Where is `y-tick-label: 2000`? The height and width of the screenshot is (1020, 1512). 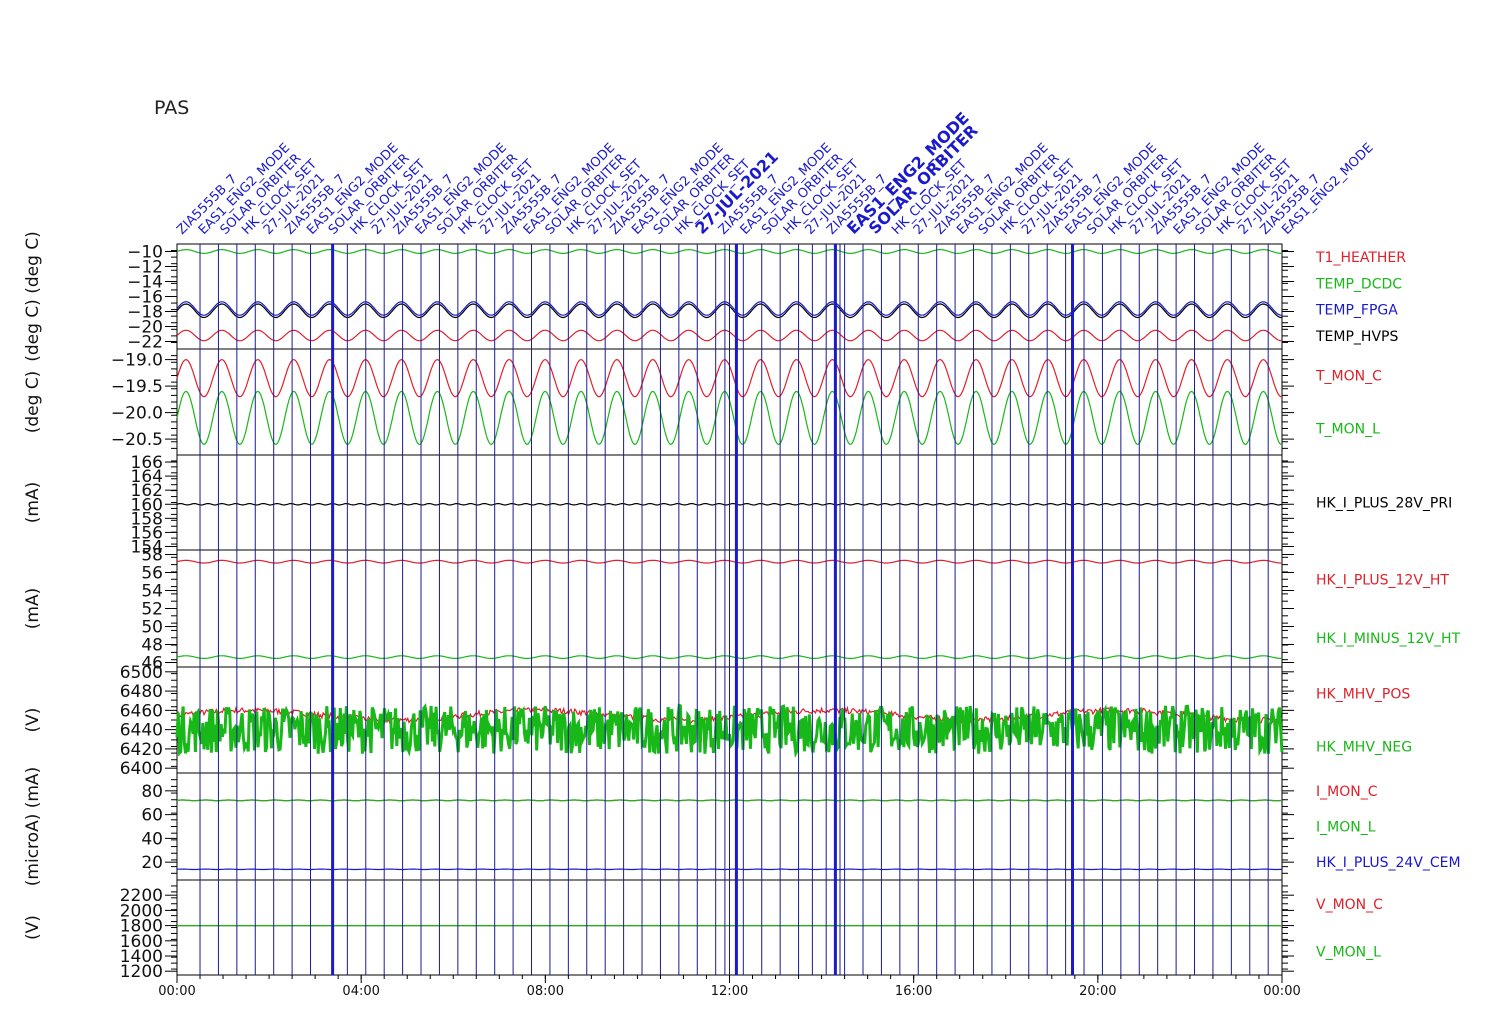
y-tick-label: 2000 is located at coordinates (141, 911).